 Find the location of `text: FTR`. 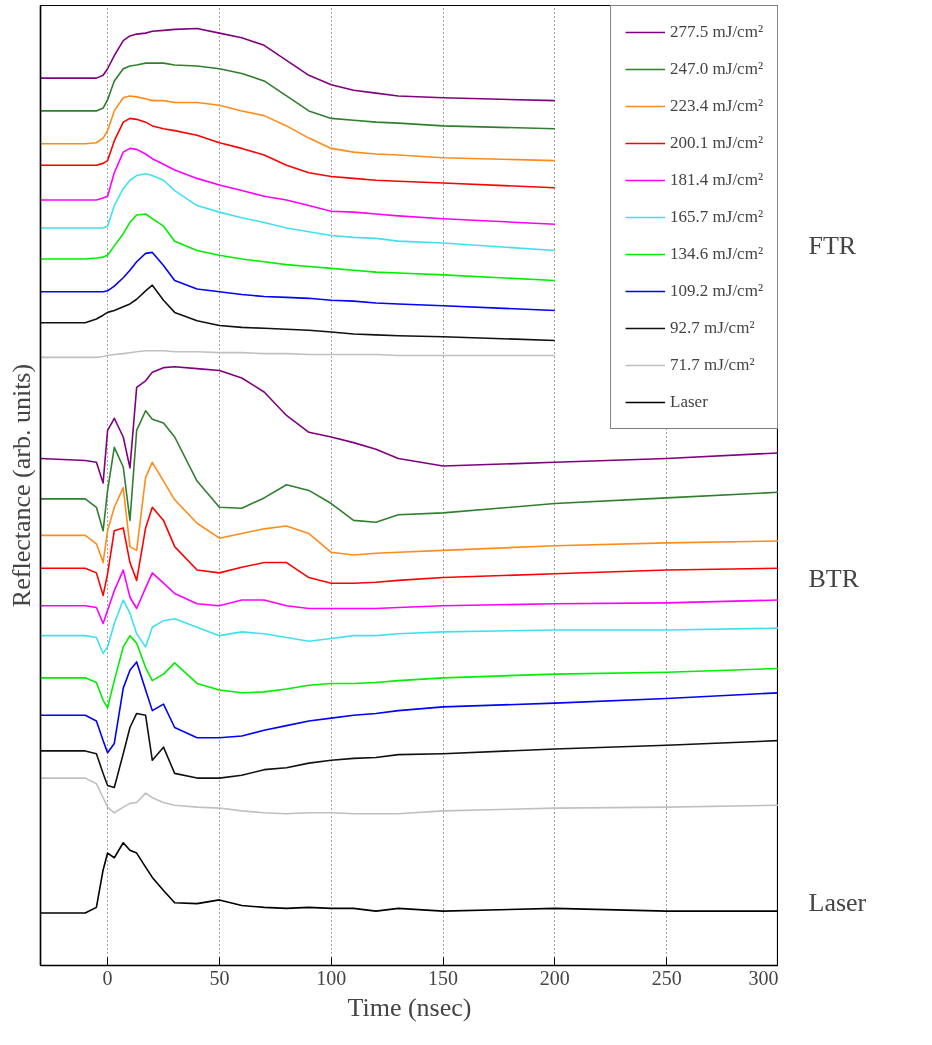

text: FTR is located at coordinates (832, 245).